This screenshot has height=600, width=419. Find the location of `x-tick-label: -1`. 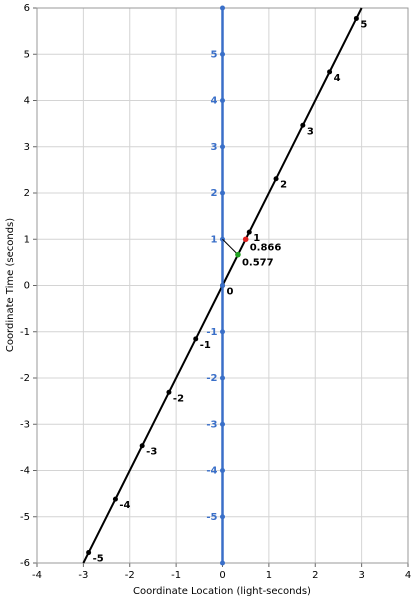

x-tick-label: -1 is located at coordinates (176, 575).